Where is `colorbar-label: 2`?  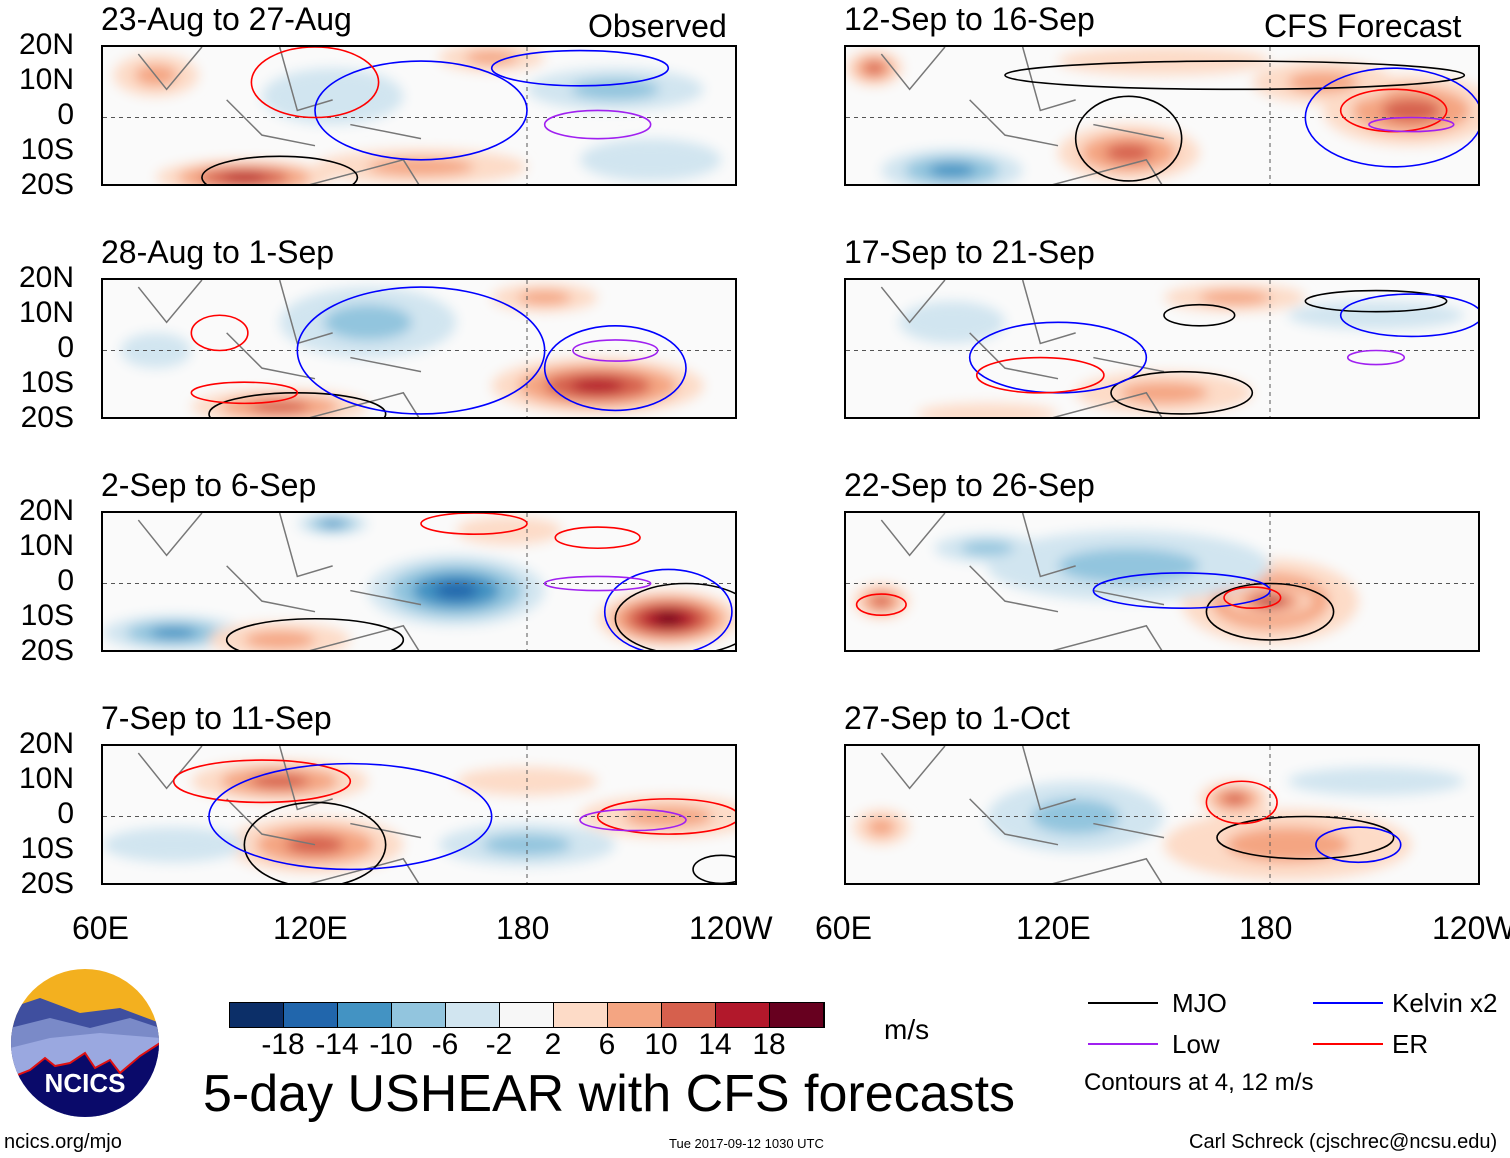 colorbar-label: 2 is located at coordinates (553, 1044).